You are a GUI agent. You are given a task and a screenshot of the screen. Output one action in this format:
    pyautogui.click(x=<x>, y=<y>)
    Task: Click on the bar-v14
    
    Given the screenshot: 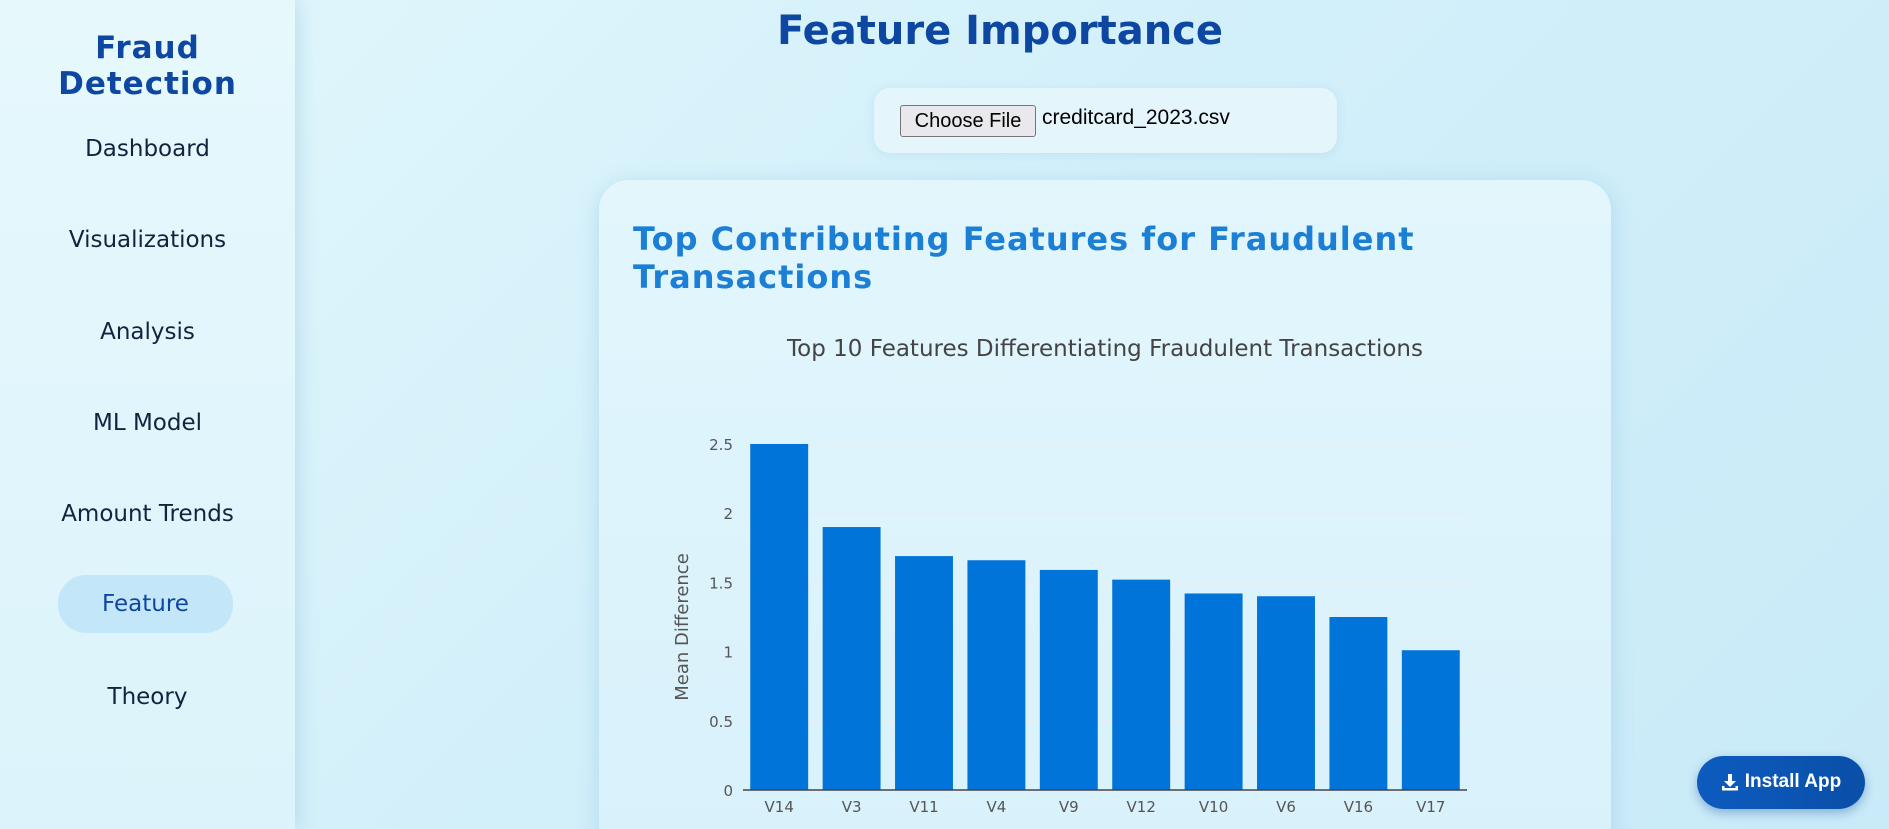 What is the action you would take?
    pyautogui.click(x=779, y=617)
    